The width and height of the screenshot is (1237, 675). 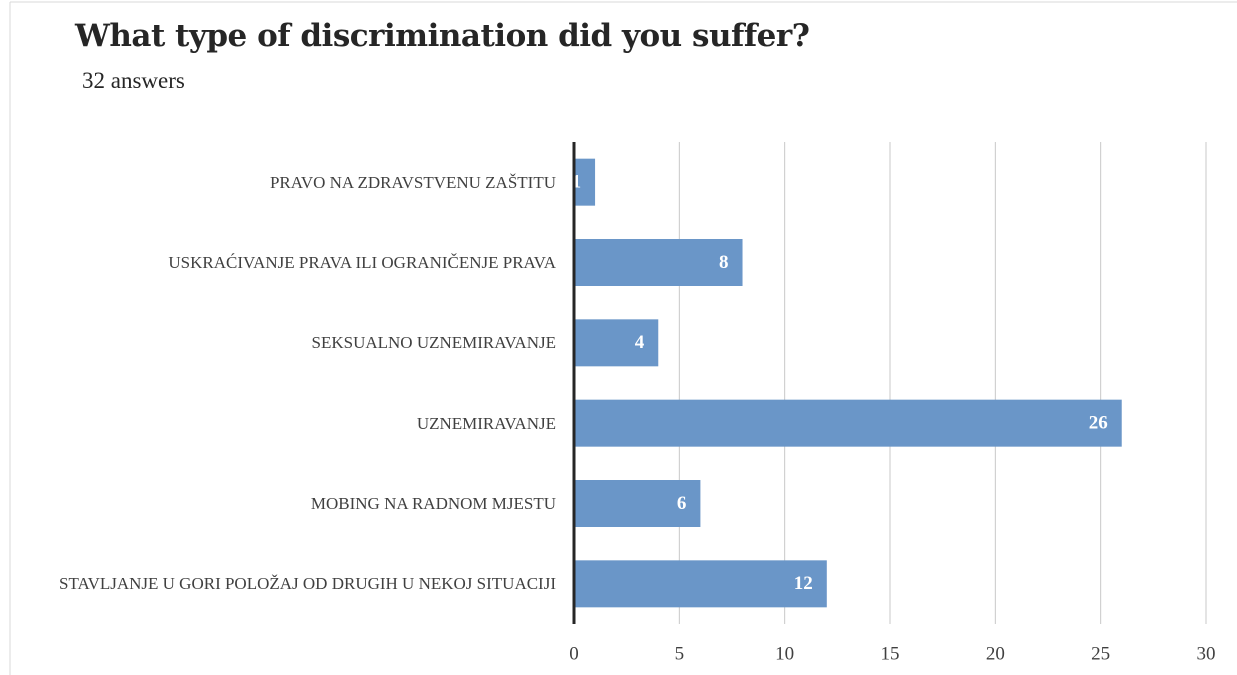 I want to click on y-tick-label: MOBING NA RADNOM MJESTU, so click(x=433, y=503).